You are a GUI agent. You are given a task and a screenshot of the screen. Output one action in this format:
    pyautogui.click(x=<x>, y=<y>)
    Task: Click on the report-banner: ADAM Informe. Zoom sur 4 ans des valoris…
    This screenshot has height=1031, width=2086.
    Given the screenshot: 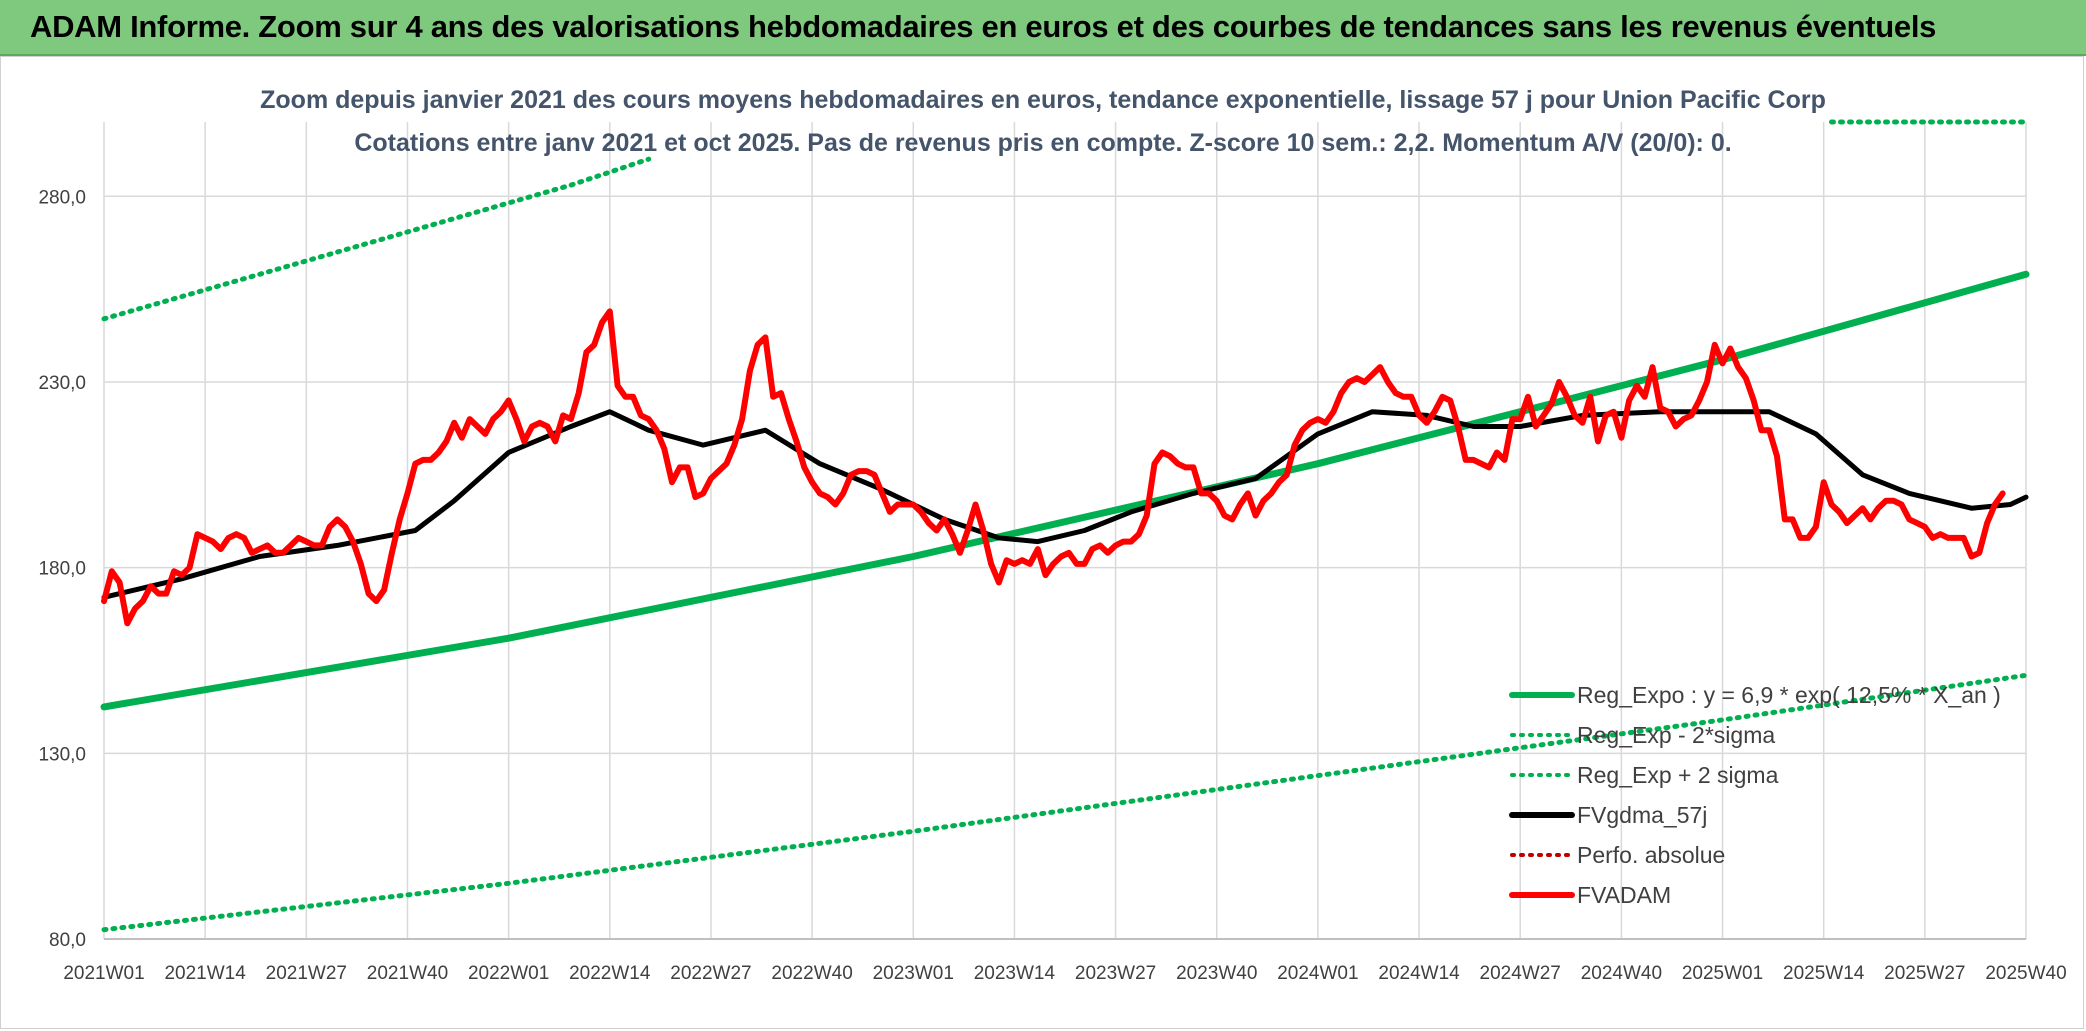 What is the action you would take?
    pyautogui.click(x=1043, y=28)
    